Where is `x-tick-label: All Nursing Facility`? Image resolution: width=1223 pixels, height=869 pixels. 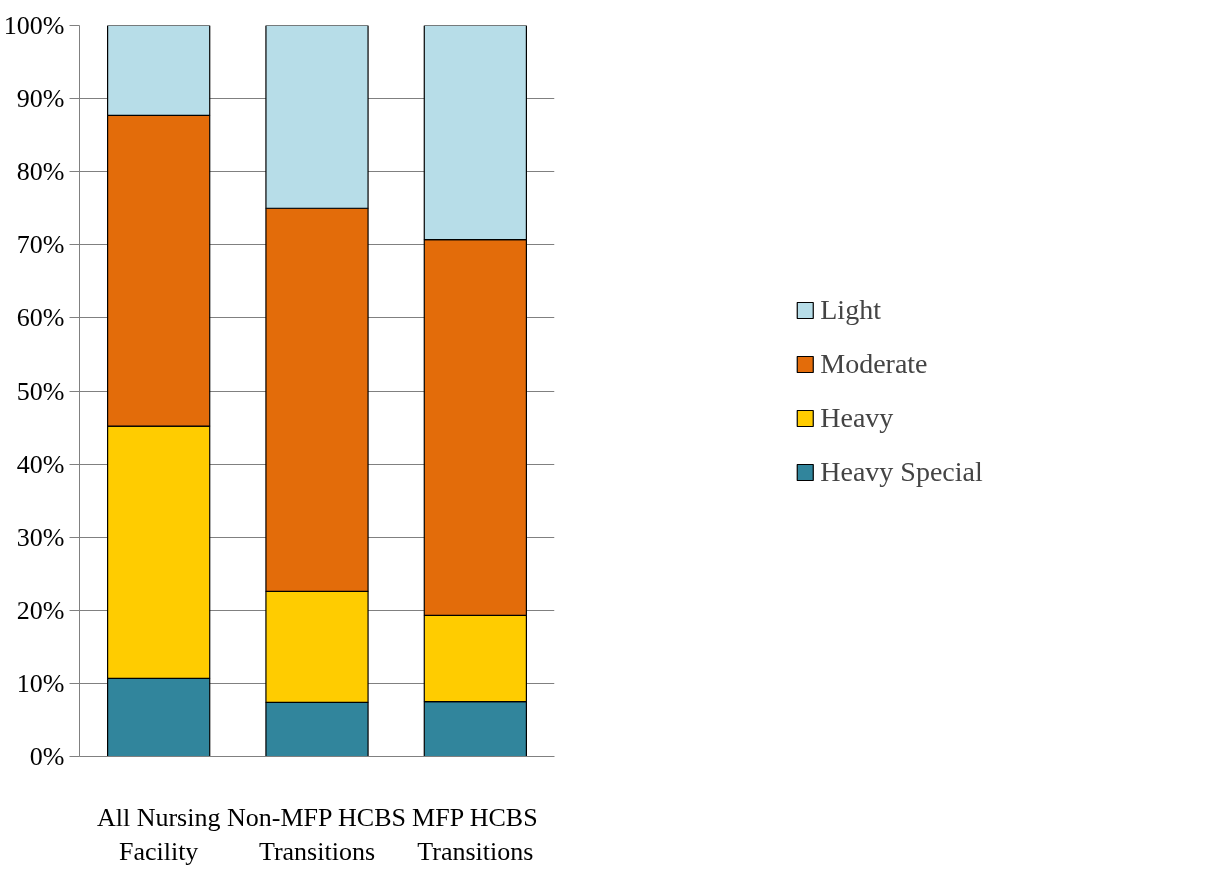 x-tick-label: All Nursing Facility is located at coordinates (158, 834).